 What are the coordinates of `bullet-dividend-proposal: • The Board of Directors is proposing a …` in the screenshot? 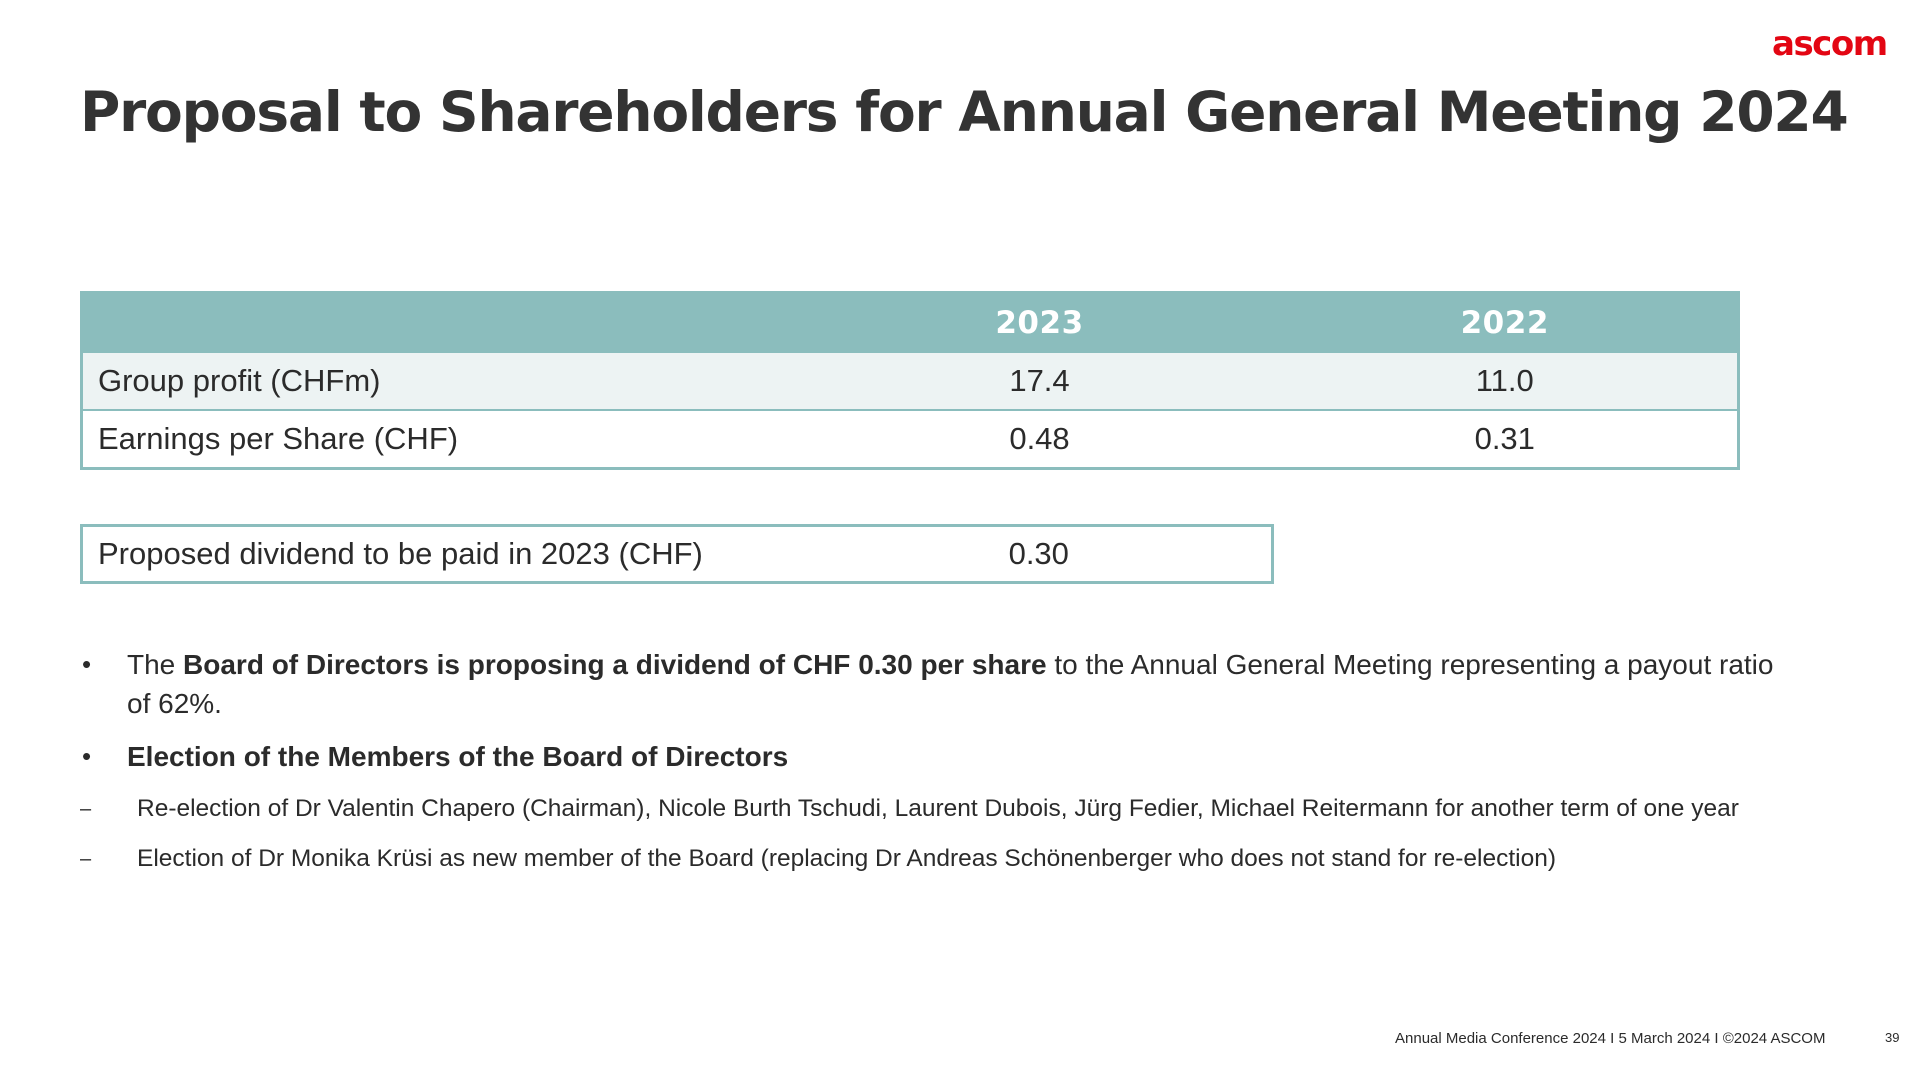 It's located at (930, 684).